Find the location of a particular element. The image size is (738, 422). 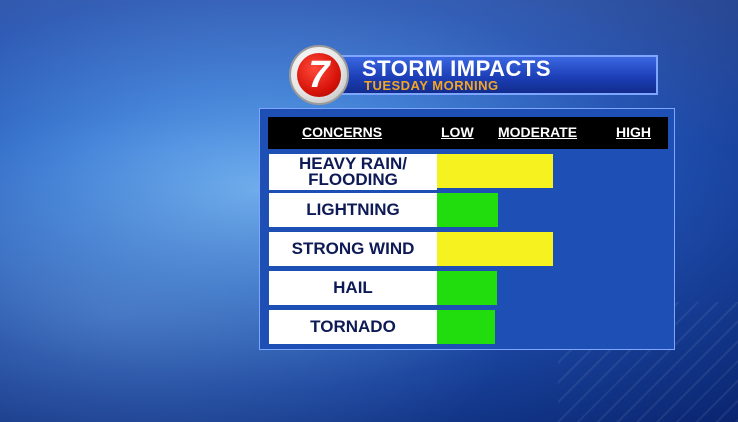

logo-number: 7 is located at coordinates (319, 75).